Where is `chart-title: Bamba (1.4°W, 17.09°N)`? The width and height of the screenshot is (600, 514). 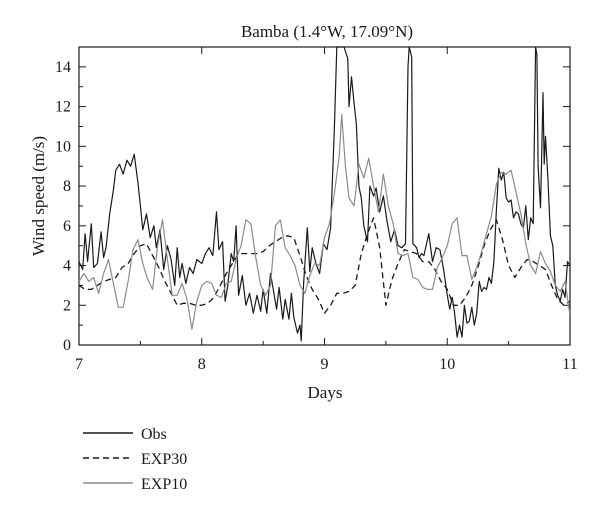
chart-title: Bamba (1.4°W, 17.09°N) is located at coordinates (327, 31).